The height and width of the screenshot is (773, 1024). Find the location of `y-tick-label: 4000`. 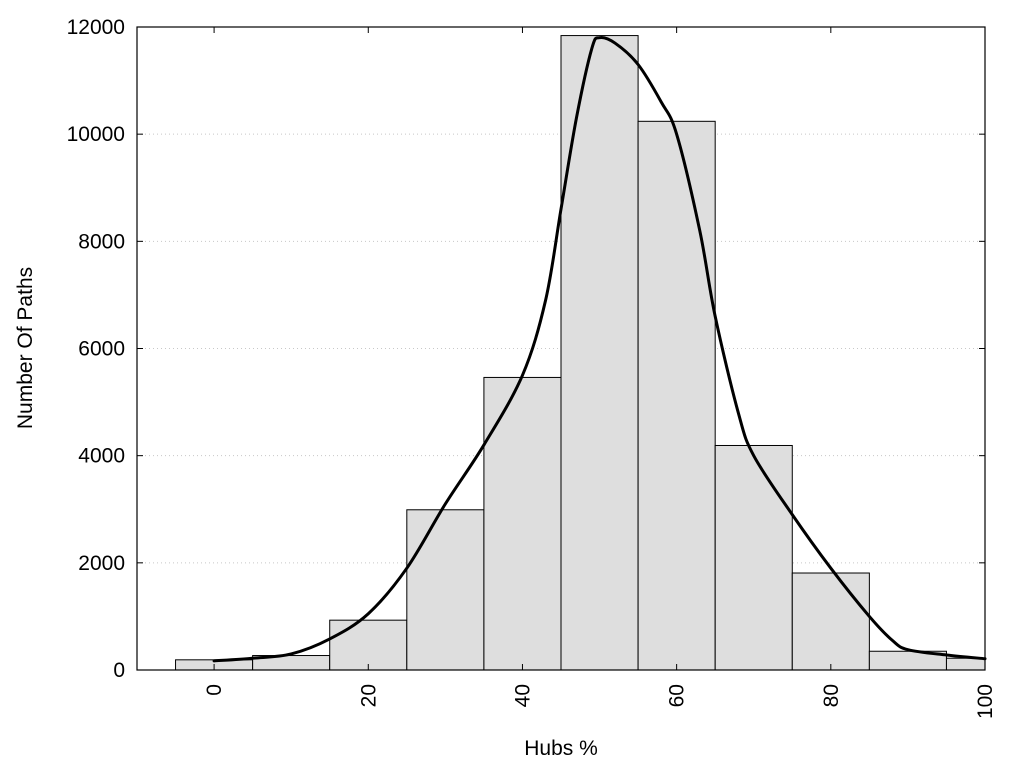

y-tick-label: 4000 is located at coordinates (101, 456).